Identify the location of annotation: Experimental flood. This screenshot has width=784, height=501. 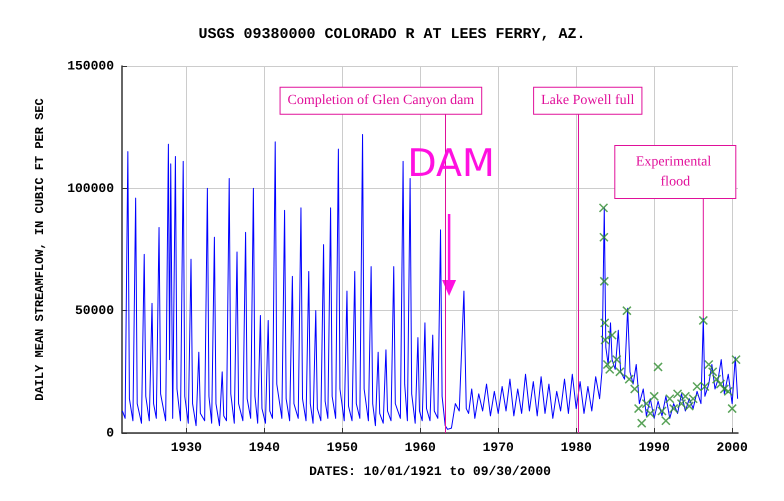
(675, 172).